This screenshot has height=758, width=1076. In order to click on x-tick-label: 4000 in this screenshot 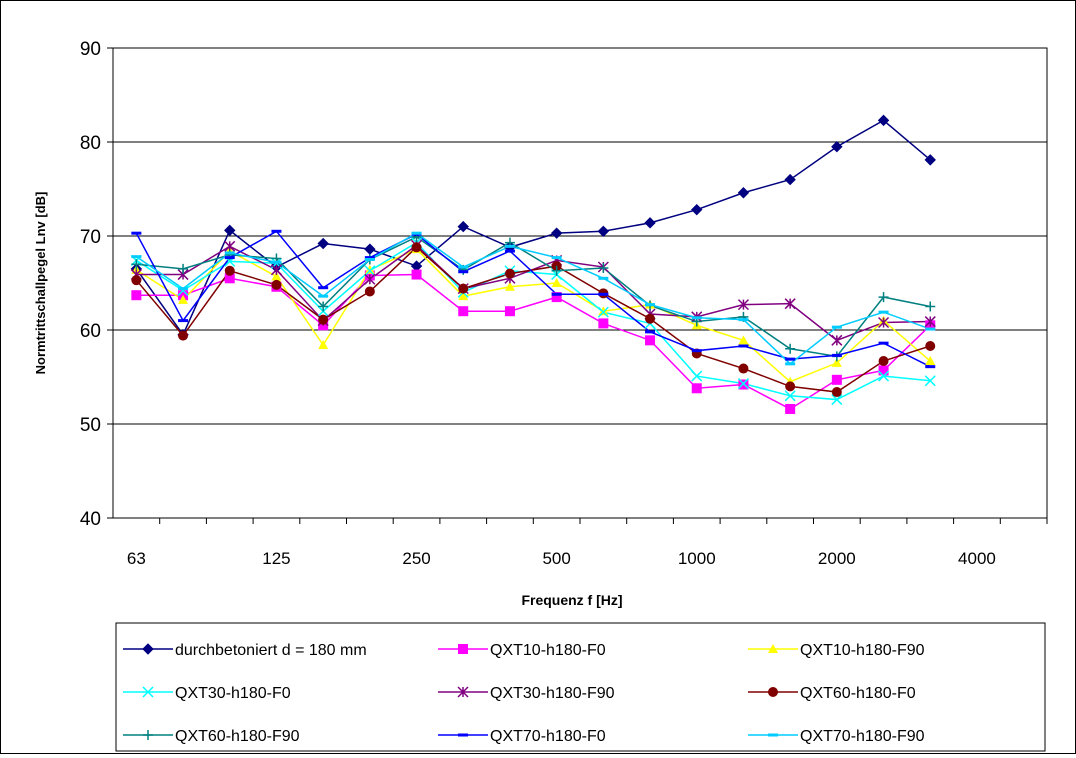, I will do `click(977, 558)`.